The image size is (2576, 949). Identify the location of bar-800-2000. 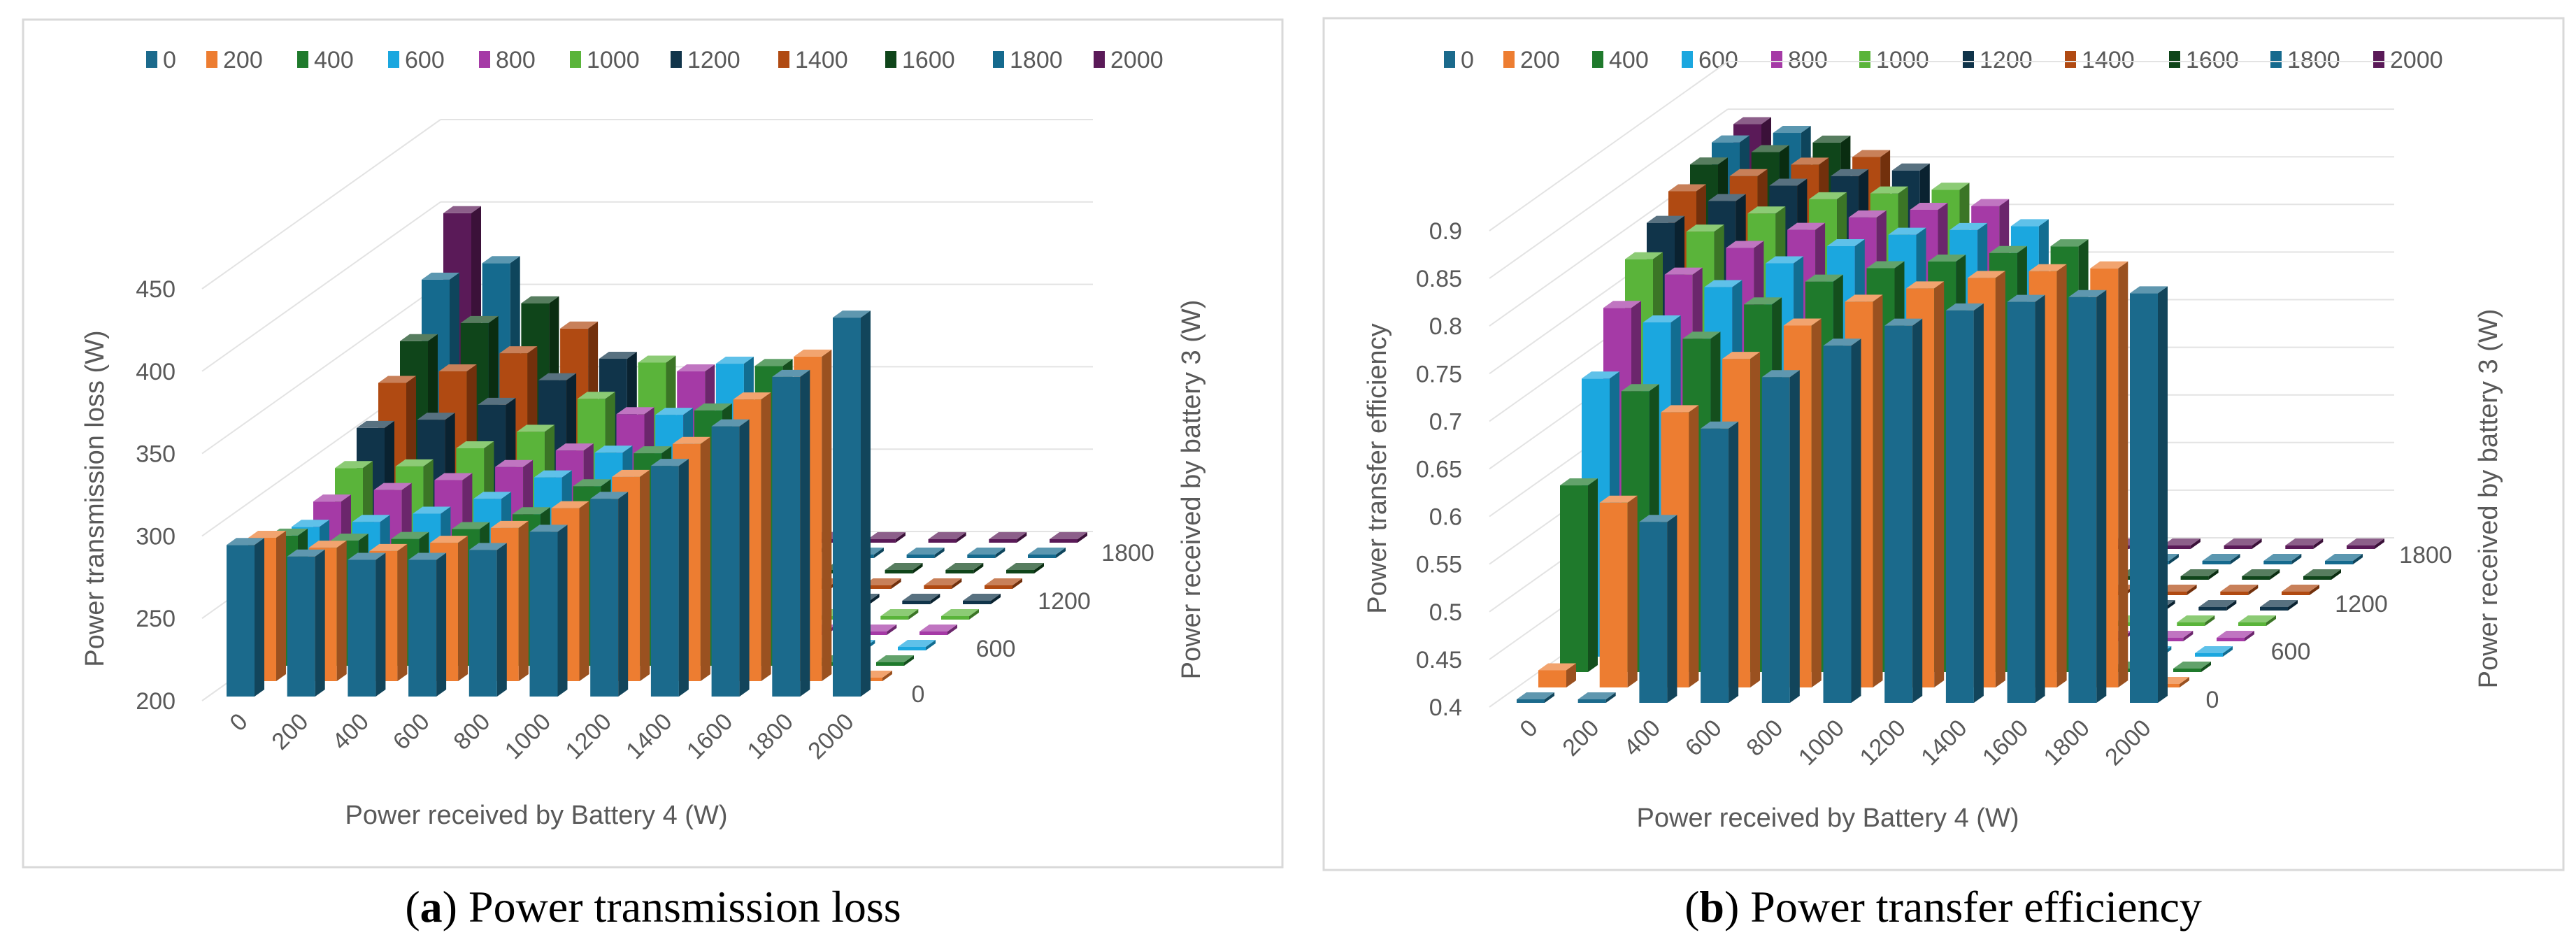
(938, 630).